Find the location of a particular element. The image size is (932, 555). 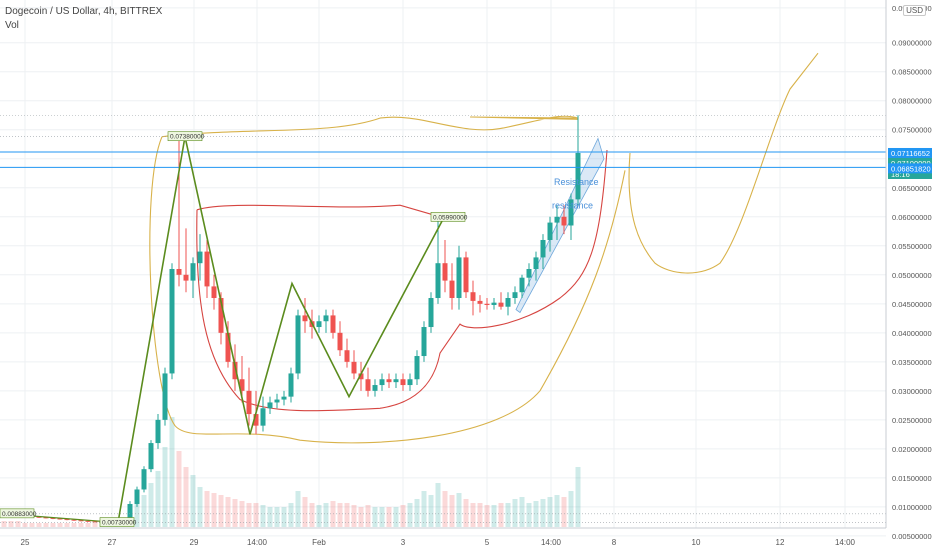

channel-label: resistance is located at coordinates (572, 206).